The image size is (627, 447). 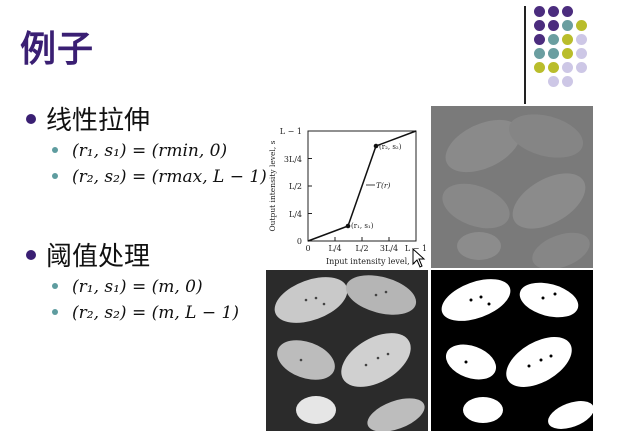 What do you see at coordinates (361, 248) in the screenshot?
I see `x-tick-label: L/2` at bounding box center [361, 248].